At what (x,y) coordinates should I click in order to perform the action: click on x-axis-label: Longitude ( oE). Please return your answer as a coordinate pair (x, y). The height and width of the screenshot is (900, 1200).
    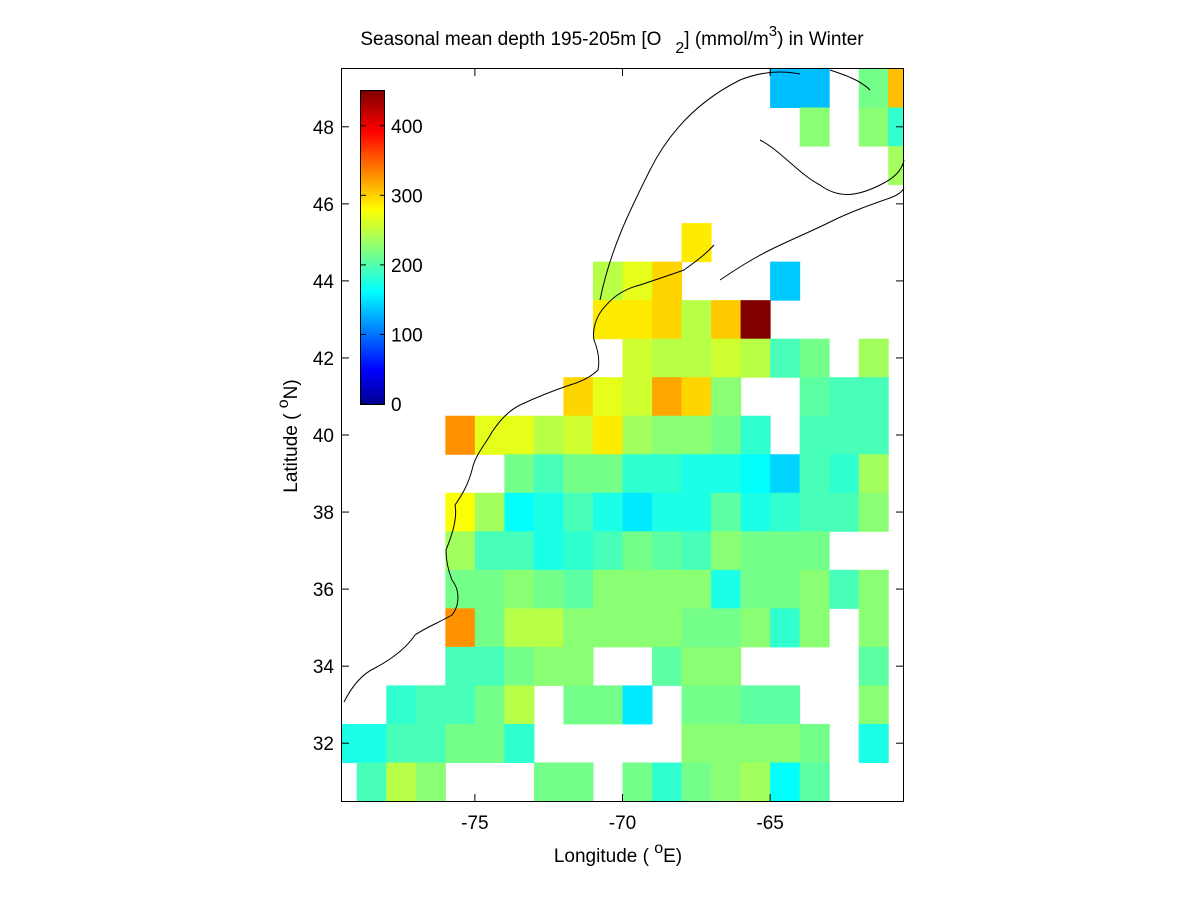
    Looking at the image, I should click on (618, 853).